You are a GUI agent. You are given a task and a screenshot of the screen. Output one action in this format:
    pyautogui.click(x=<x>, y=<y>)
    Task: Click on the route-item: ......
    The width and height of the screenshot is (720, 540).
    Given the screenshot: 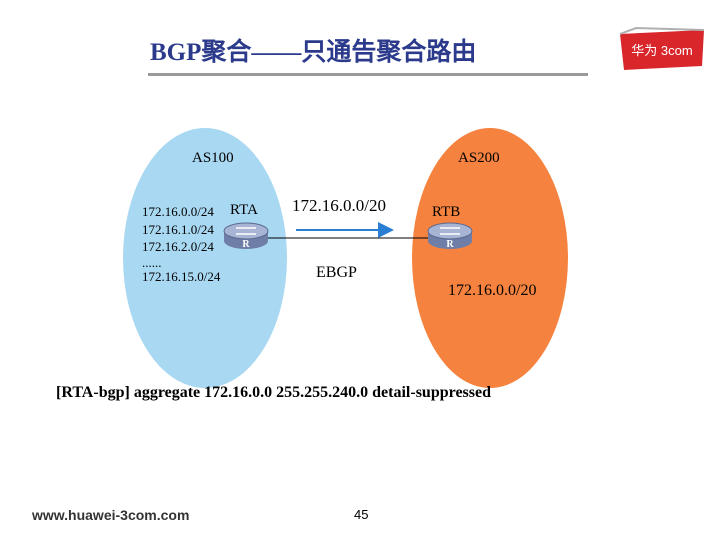 What is the action you would take?
    pyautogui.click(x=152, y=262)
    